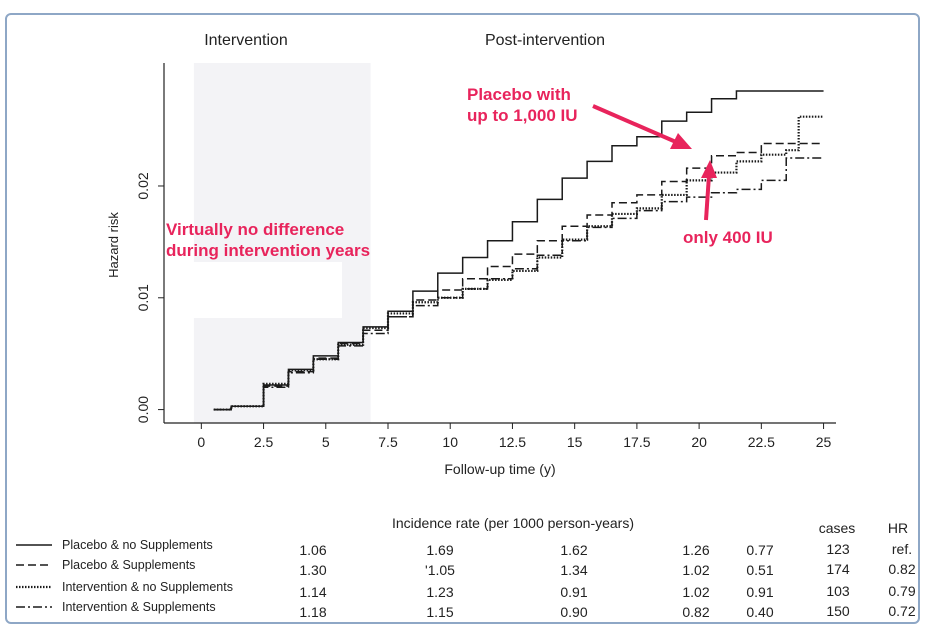  Describe the element at coordinates (139, 607) in the screenshot. I see `legend-label: Intervention & Supplements` at that location.